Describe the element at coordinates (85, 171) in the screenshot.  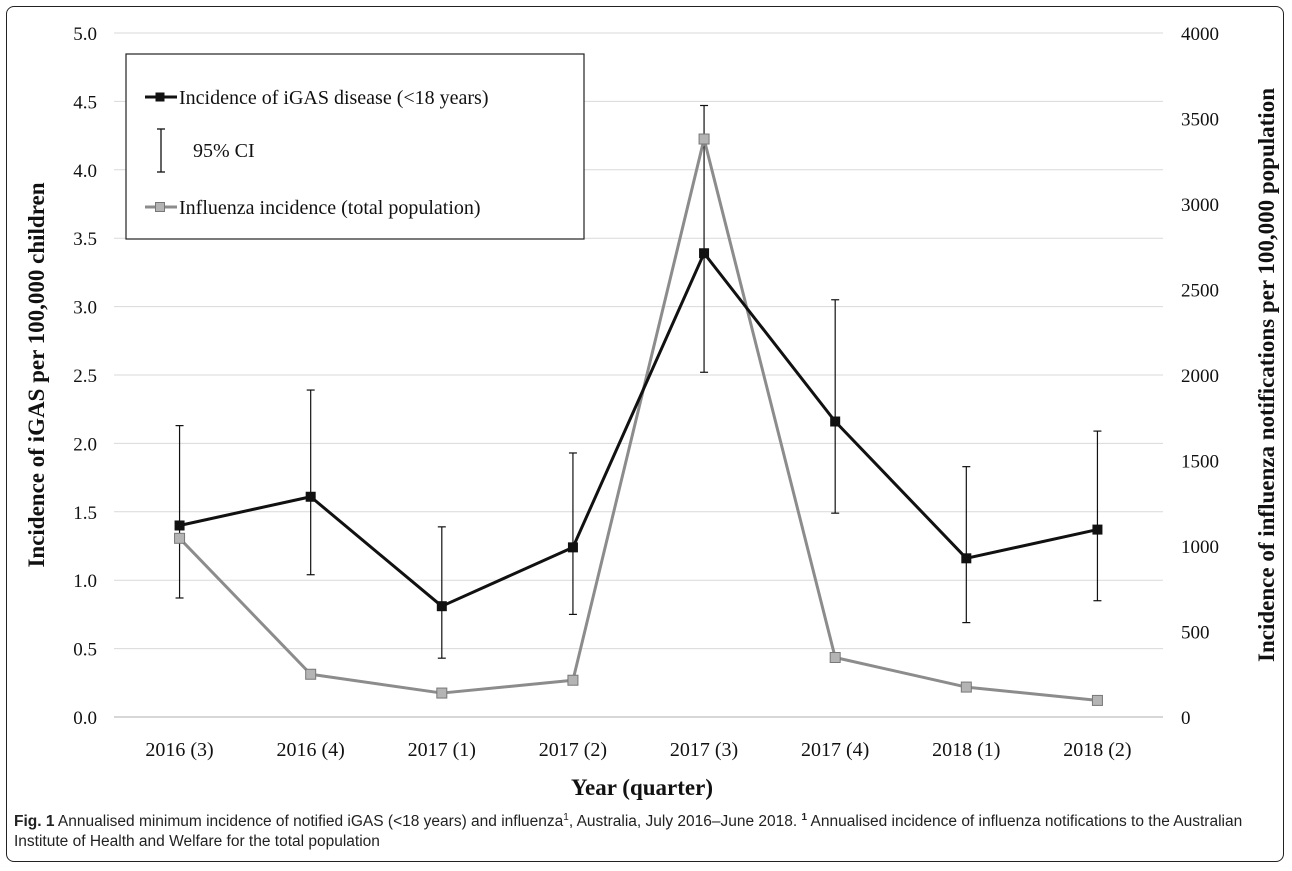
I see `left-tick-label: 4.0` at that location.